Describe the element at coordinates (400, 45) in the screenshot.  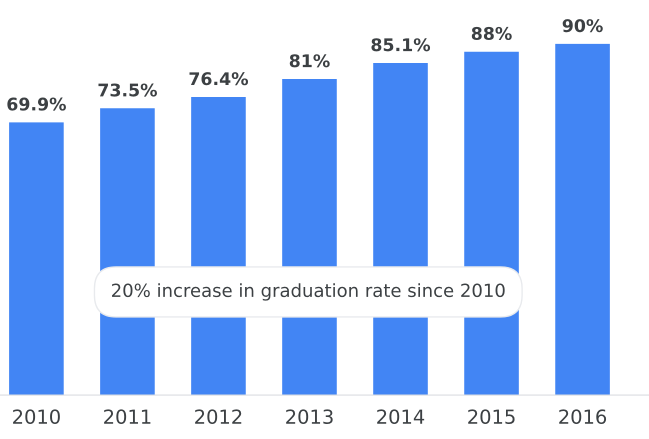
I see `data-label: 85.1%` at that location.